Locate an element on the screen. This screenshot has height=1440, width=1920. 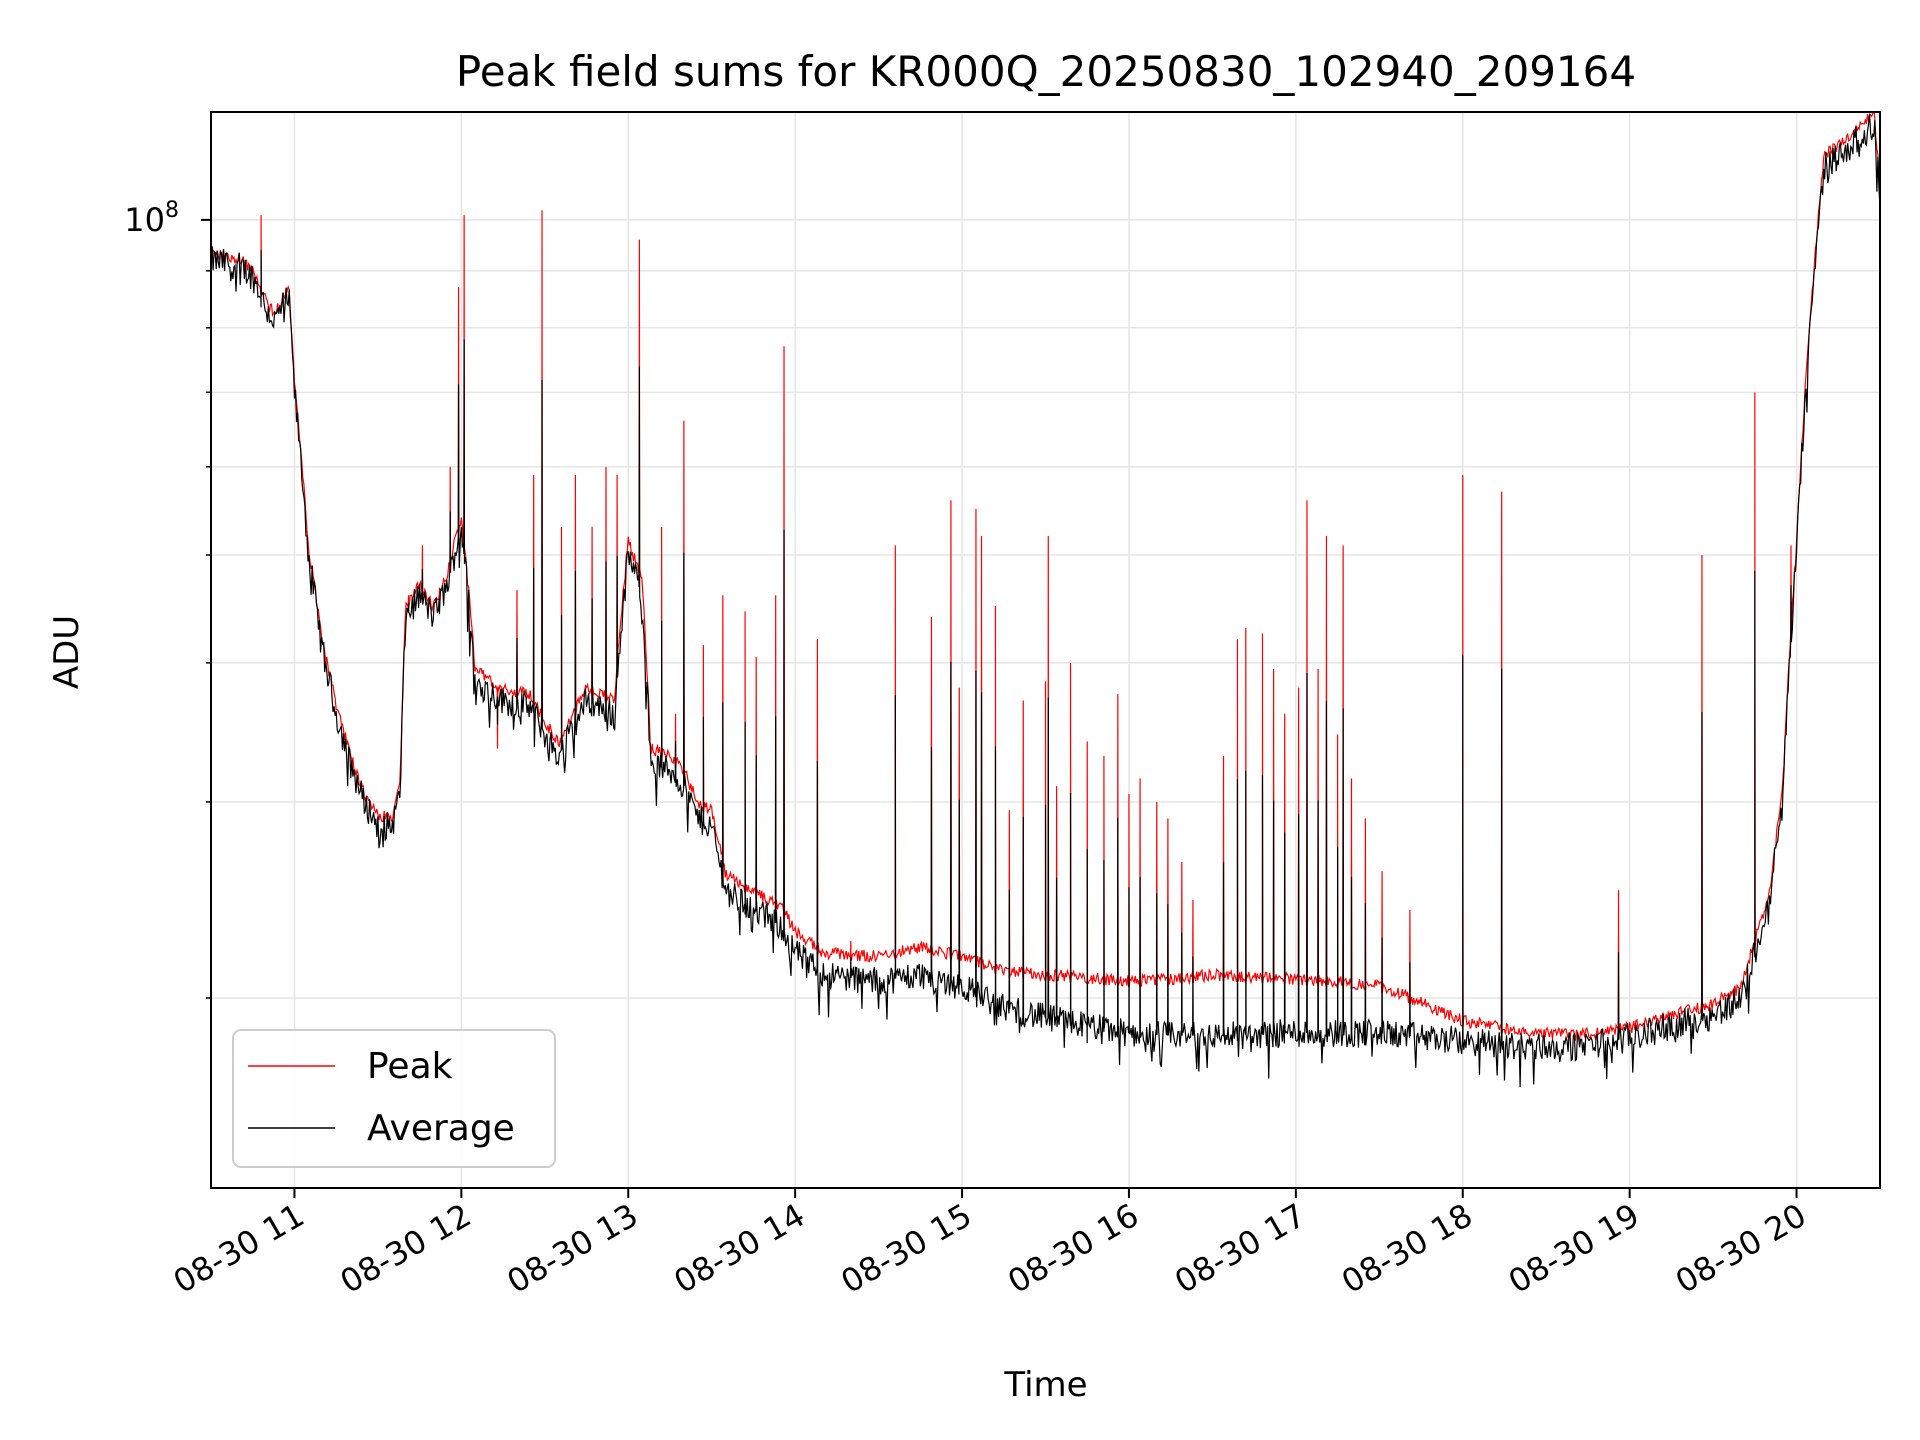
y-axis-label: ADU is located at coordinates (67, 652).